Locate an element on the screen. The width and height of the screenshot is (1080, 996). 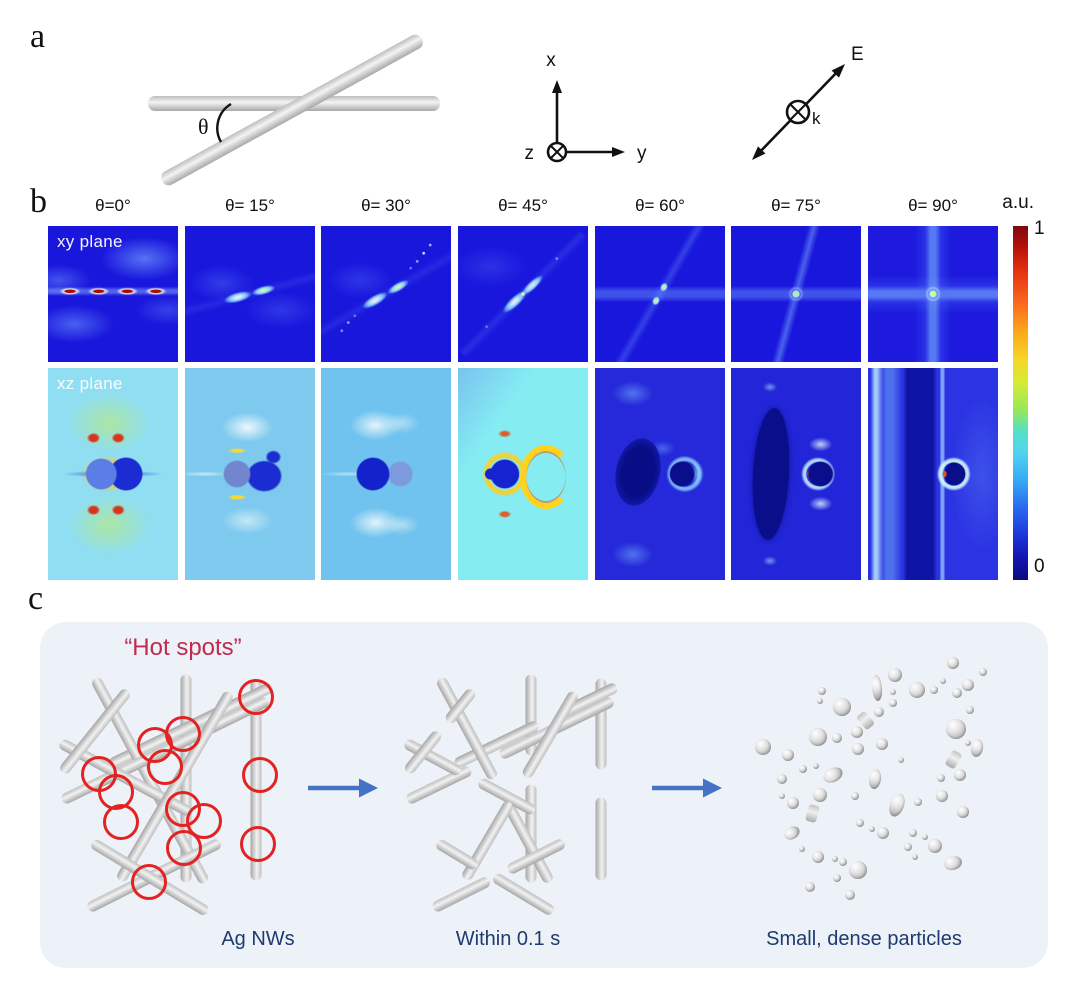
y-axis-label: y is located at coordinates (642, 153).